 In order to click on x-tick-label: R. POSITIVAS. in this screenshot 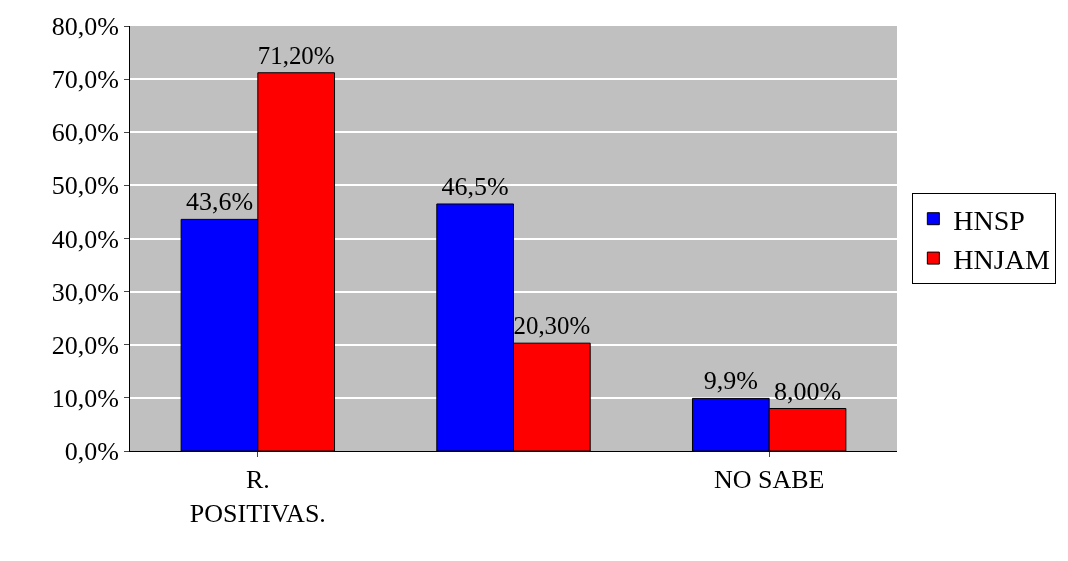, I will do `click(257, 496)`.